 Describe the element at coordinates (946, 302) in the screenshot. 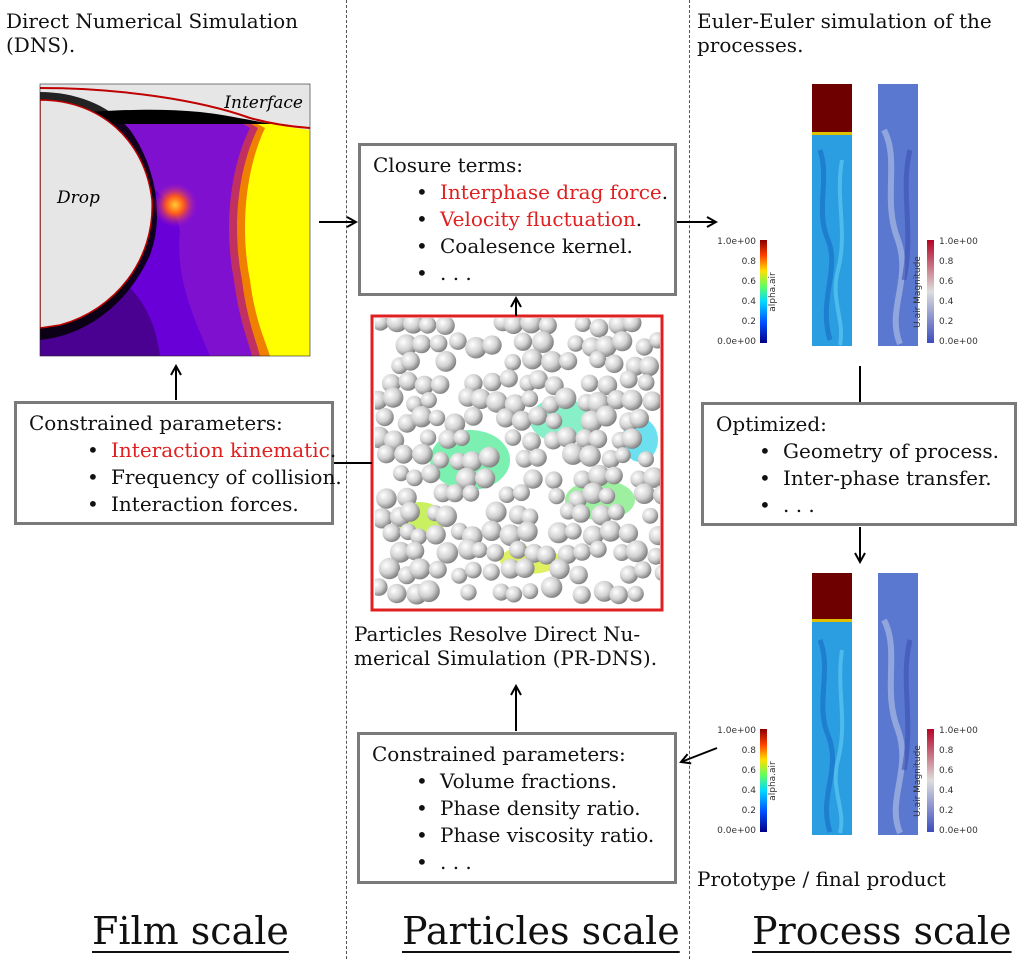

I see `colorbar-tick: 0.4` at that location.